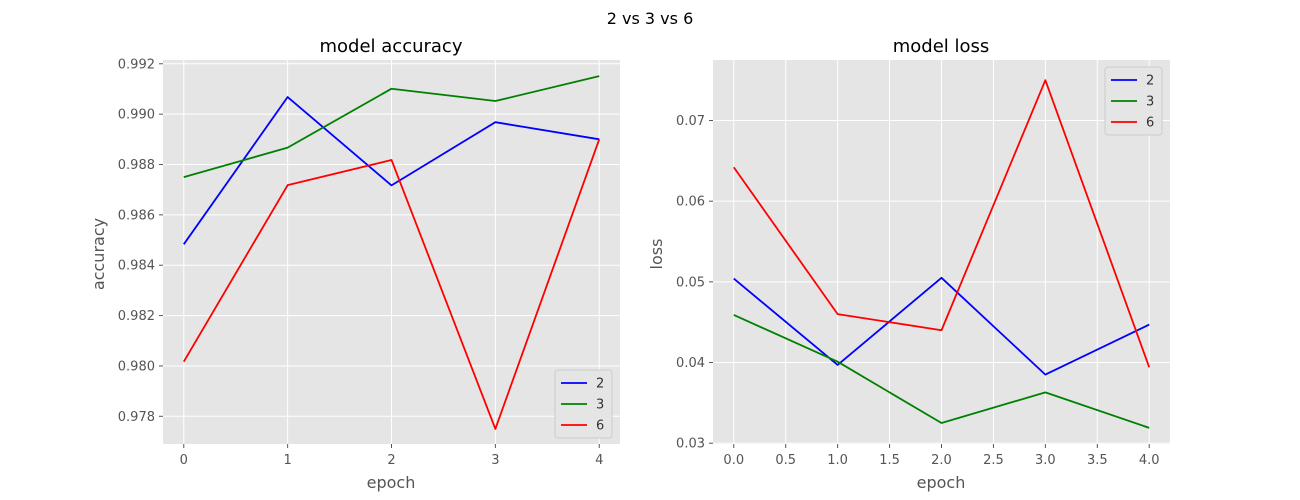 This screenshot has height=500, width=1300. What do you see at coordinates (1045, 460) in the screenshot?
I see `loss-chart-x-tick-label: 3.0` at bounding box center [1045, 460].